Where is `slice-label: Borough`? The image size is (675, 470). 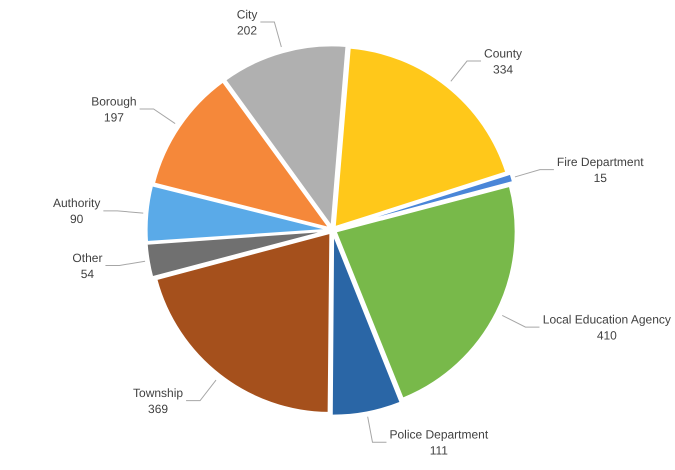 slice-label: Borough is located at coordinates (114, 101).